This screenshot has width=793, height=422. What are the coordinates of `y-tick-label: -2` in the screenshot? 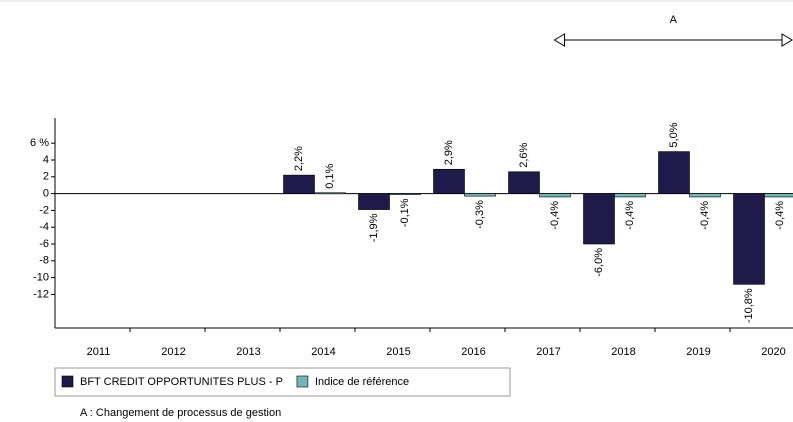 It's located at (44, 210).